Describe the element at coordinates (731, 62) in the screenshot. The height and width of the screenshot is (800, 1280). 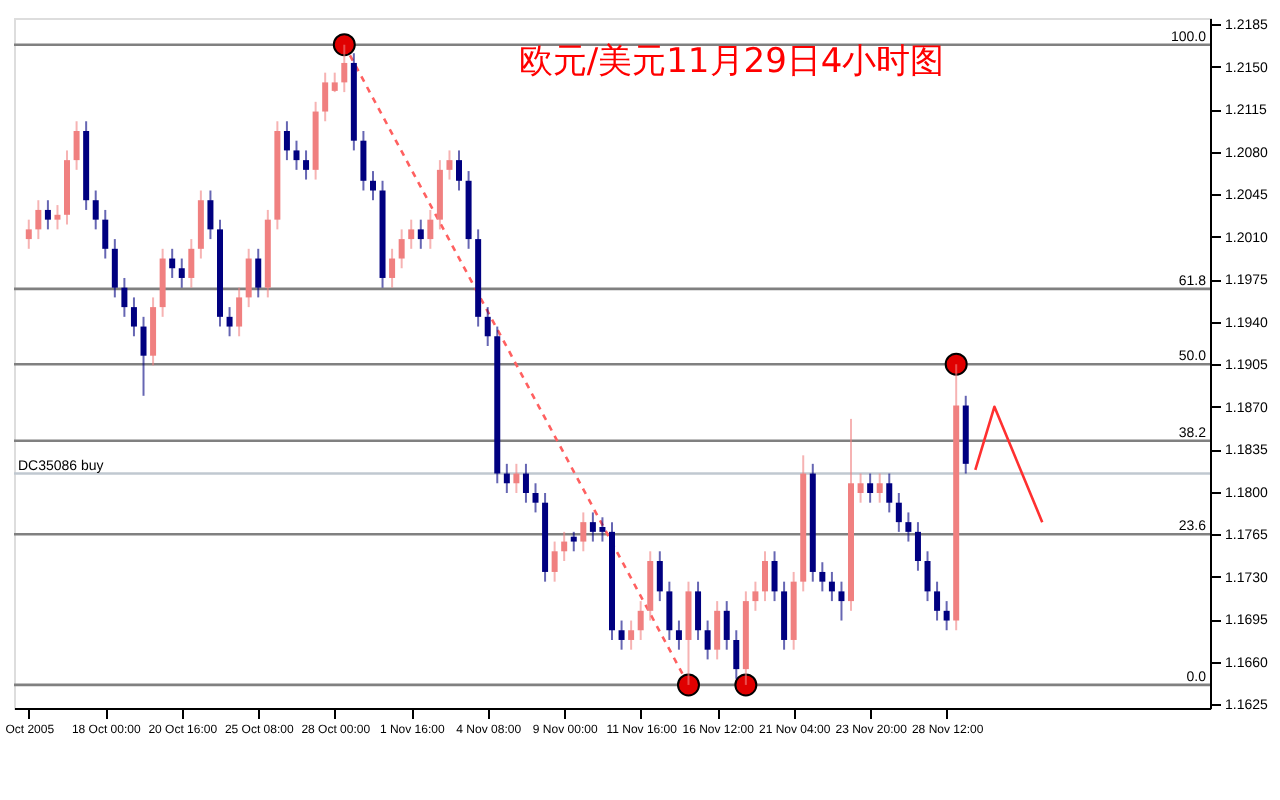
I see `text: 欧元/美元11月29日4小时图` at that location.